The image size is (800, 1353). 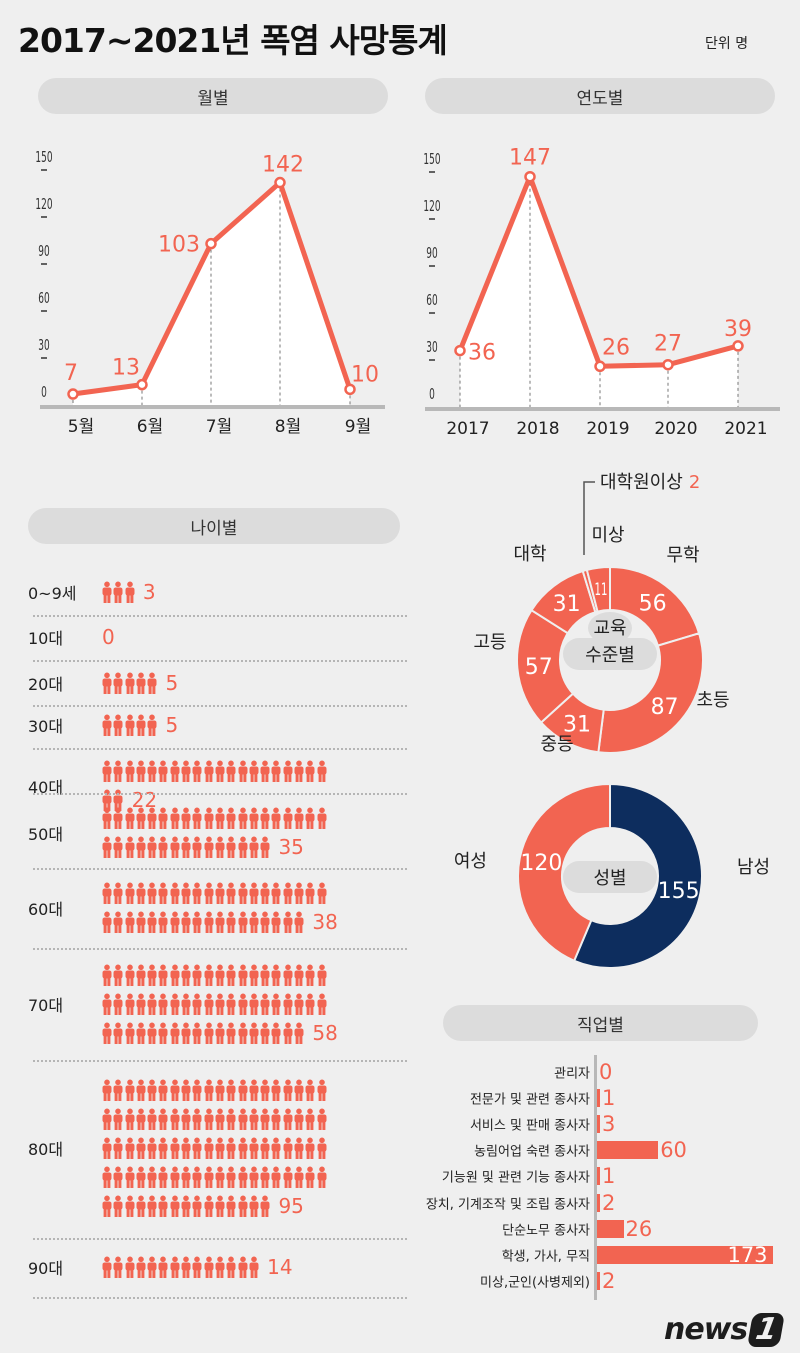 What do you see at coordinates (325, 922) in the screenshot?
I see `age-group-value: 38` at bounding box center [325, 922].